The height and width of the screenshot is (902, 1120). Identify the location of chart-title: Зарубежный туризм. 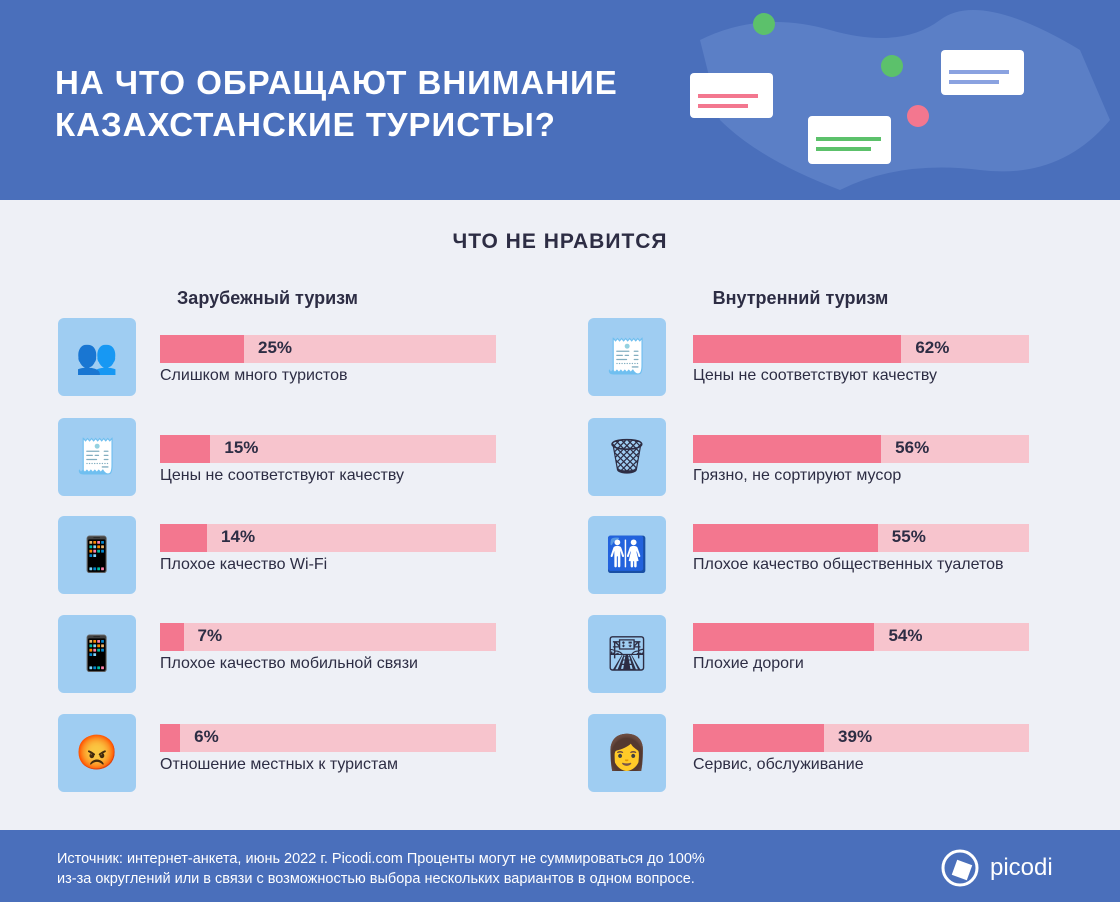
(267, 298).